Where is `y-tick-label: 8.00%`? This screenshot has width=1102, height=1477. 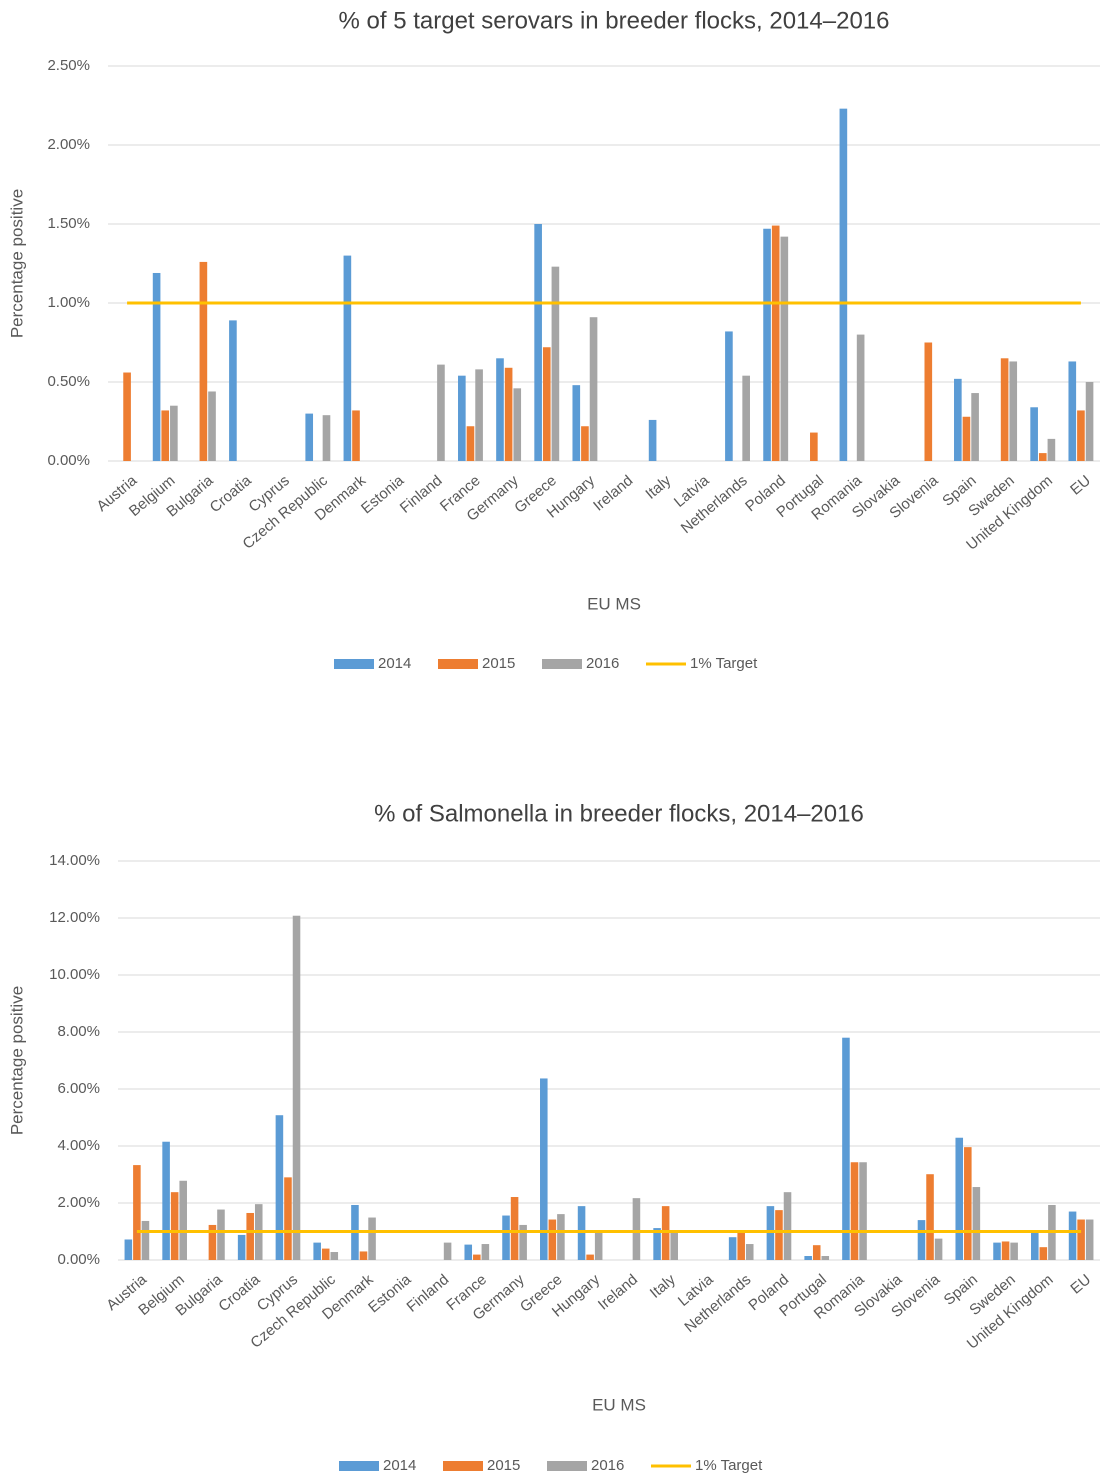 y-tick-label: 8.00% is located at coordinates (78, 1031).